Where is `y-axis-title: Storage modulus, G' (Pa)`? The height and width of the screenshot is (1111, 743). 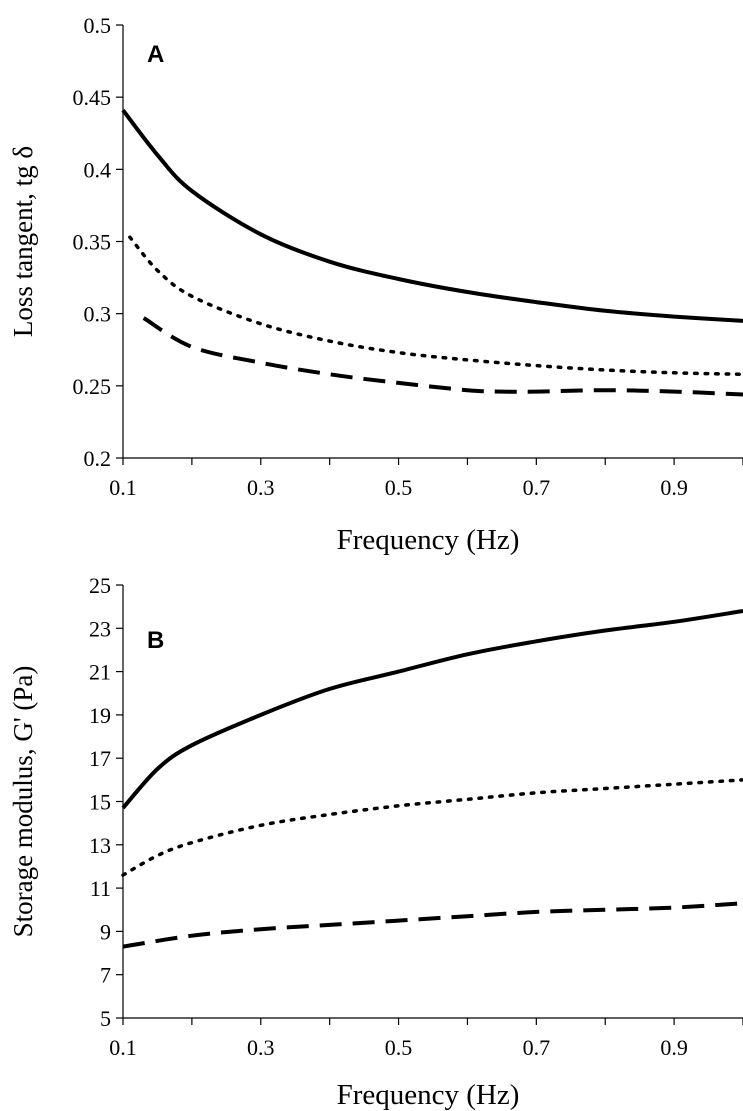 y-axis-title: Storage modulus, G' (Pa) is located at coordinates (23, 802).